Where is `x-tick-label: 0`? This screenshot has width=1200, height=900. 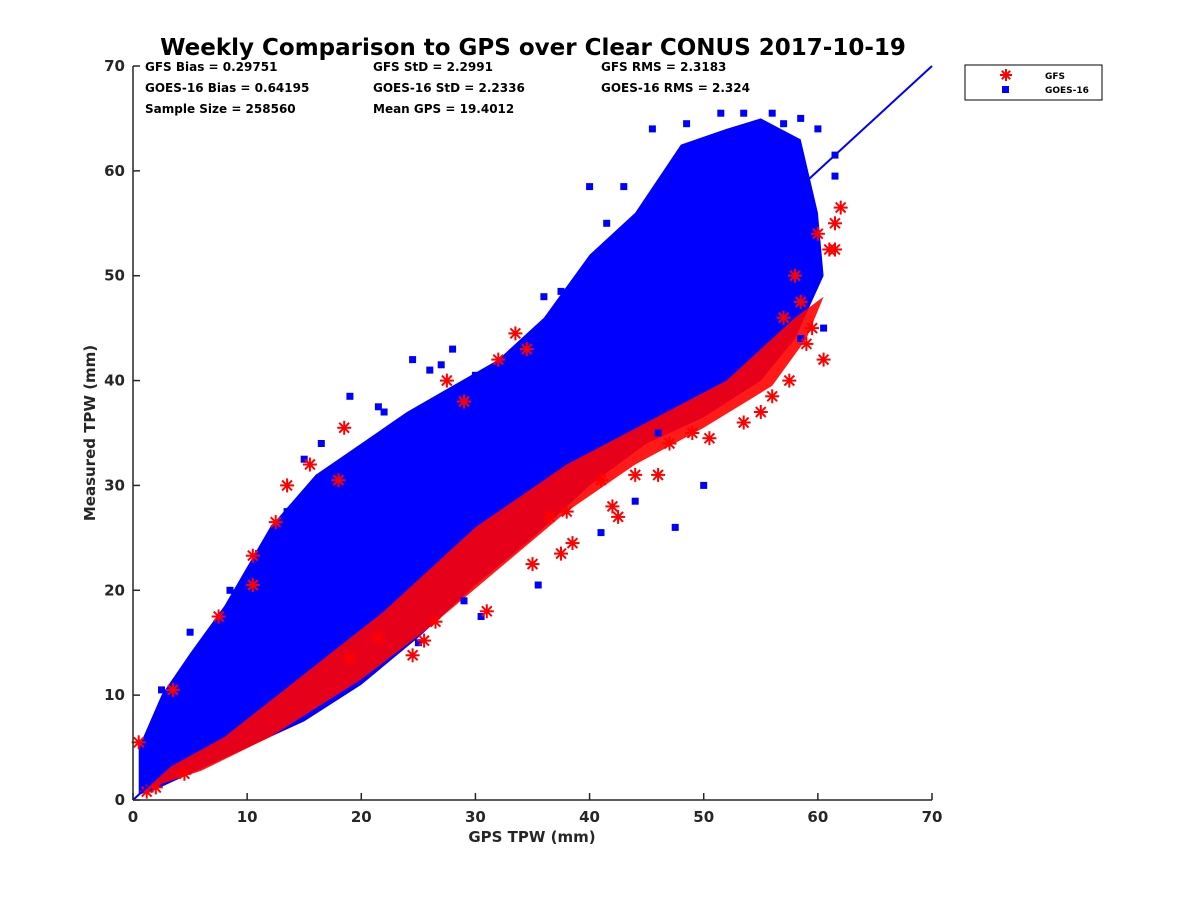
x-tick-label: 0 is located at coordinates (133, 817).